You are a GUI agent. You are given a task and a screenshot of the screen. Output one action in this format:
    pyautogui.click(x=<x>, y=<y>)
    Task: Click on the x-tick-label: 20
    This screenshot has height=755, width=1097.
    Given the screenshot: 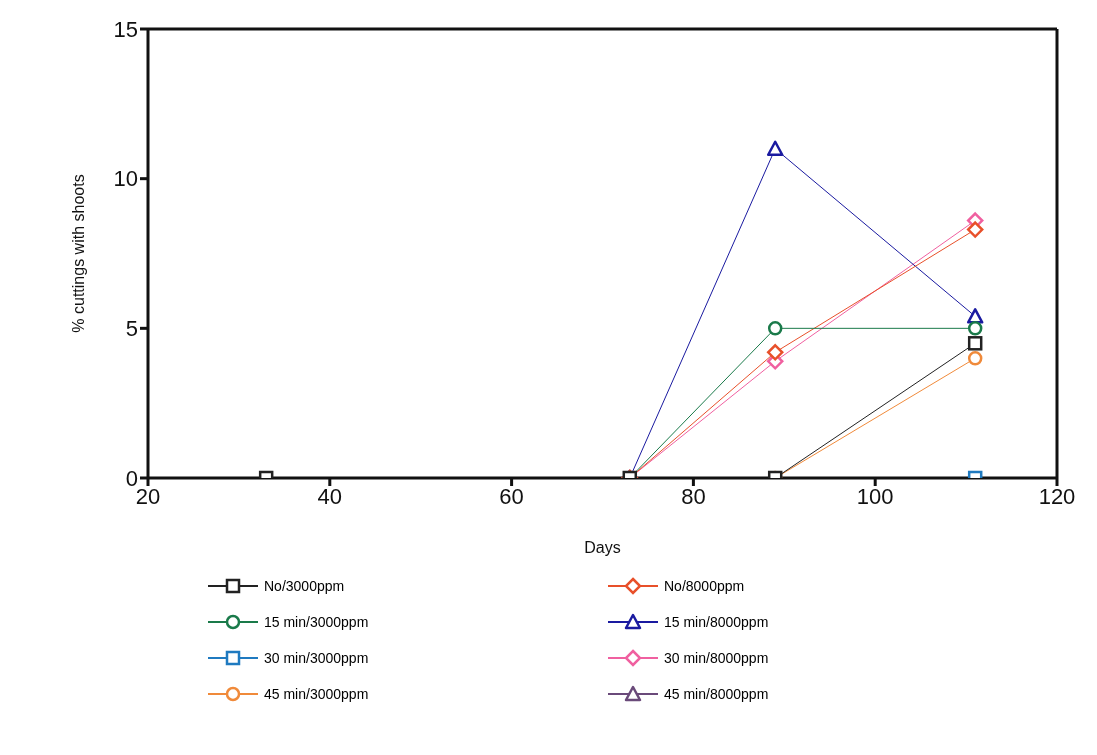 What is the action you would take?
    pyautogui.click(x=148, y=496)
    